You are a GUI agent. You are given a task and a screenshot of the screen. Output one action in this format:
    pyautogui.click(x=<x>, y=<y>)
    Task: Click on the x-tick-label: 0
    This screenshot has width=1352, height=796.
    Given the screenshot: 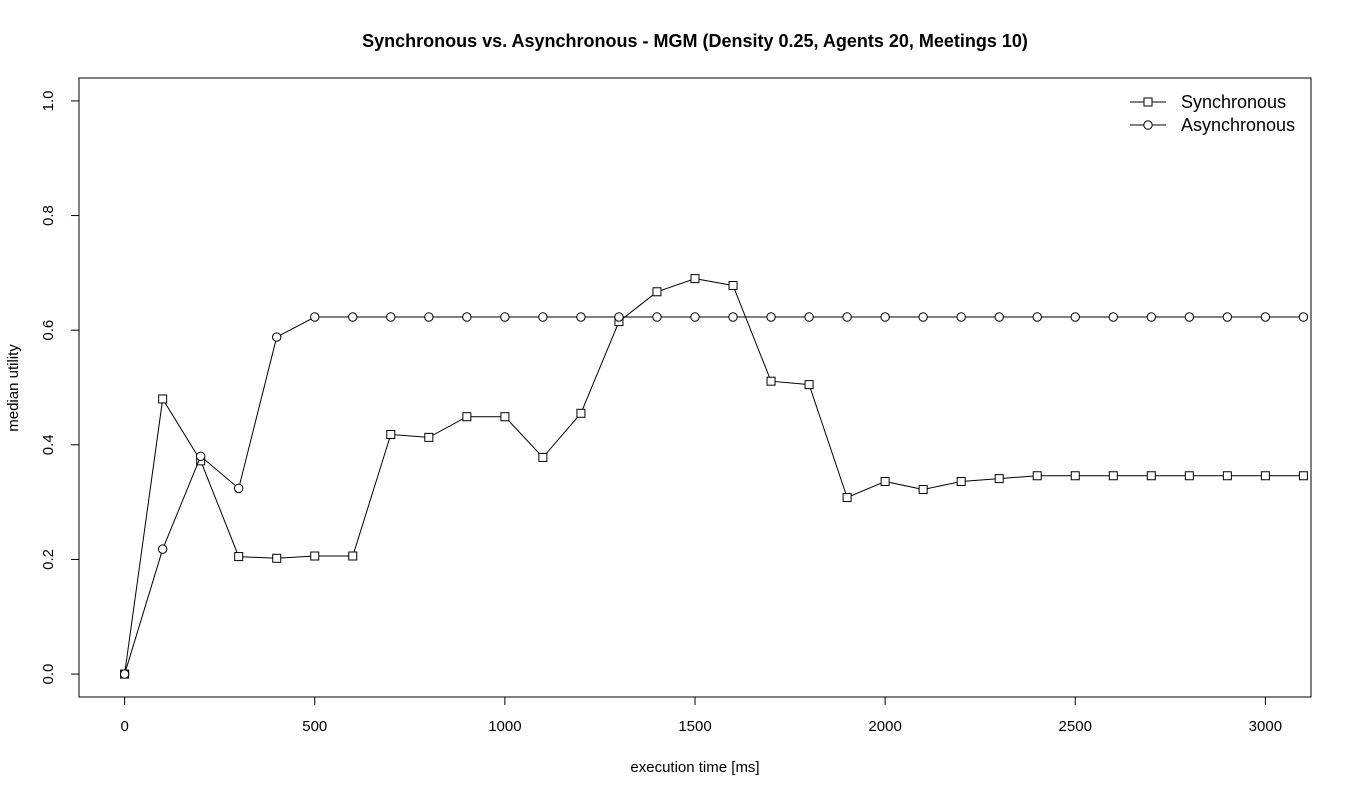 What is the action you would take?
    pyautogui.click(x=124, y=726)
    